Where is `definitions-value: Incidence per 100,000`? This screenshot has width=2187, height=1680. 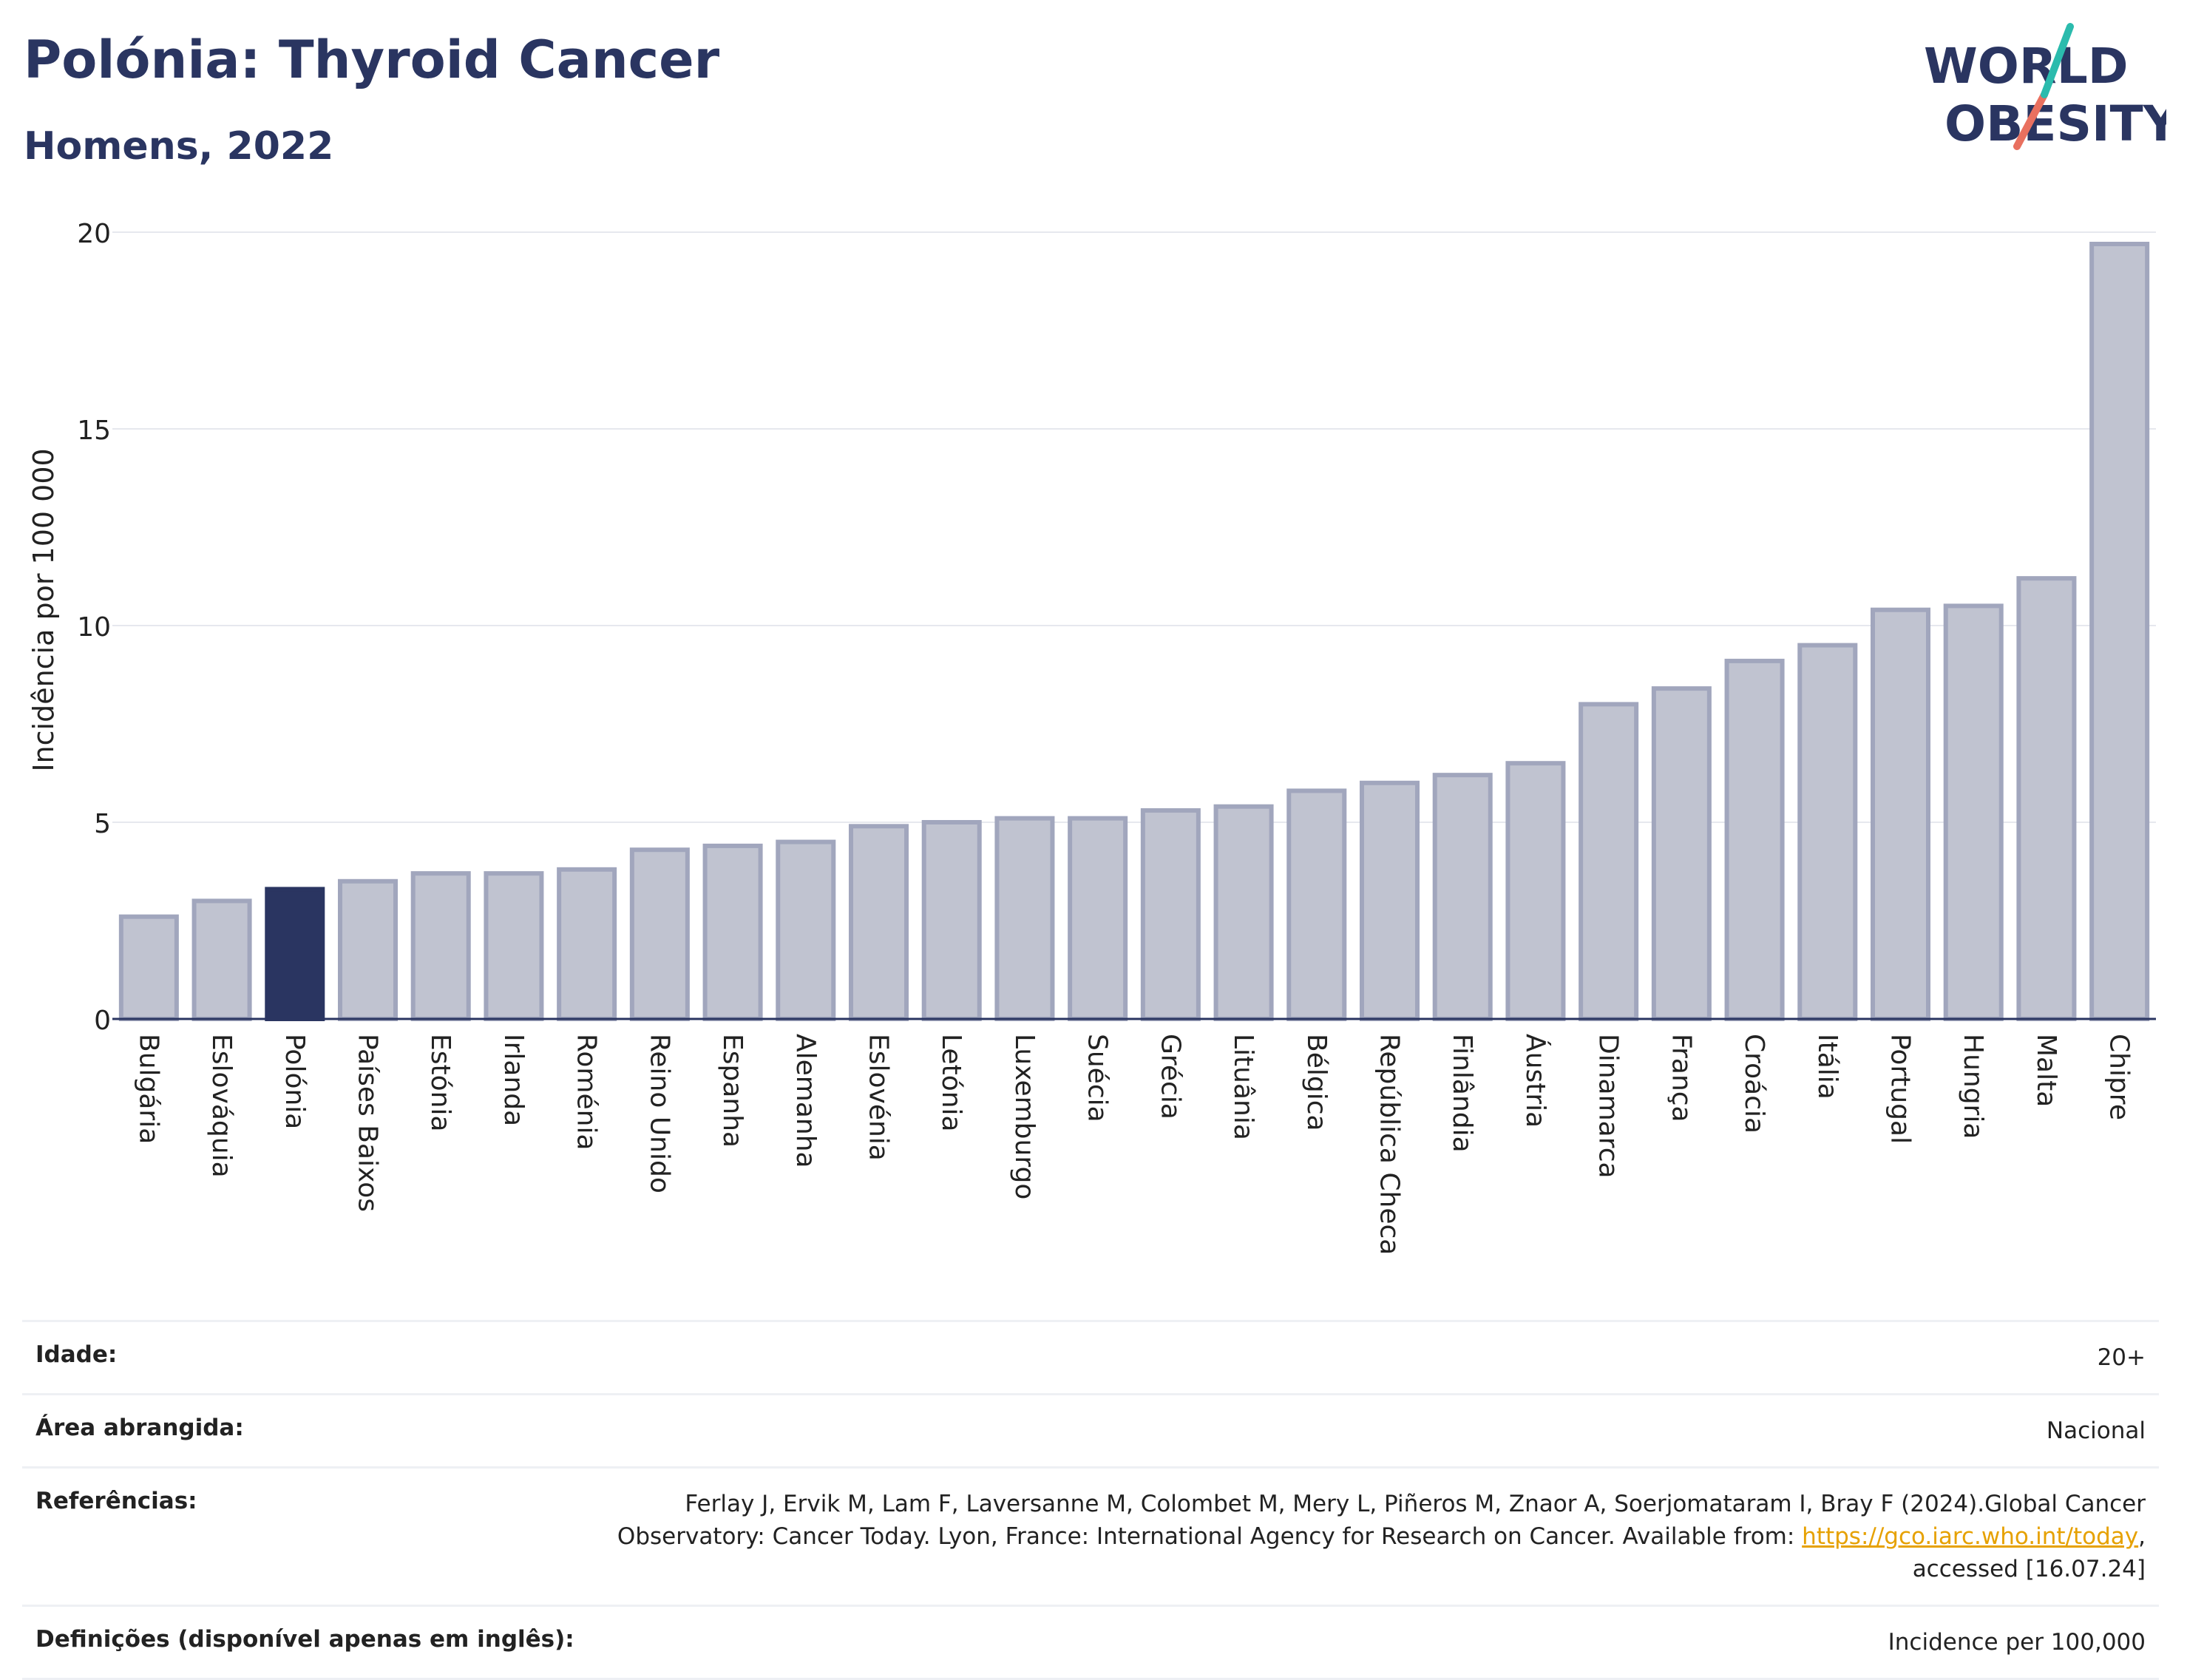 definitions-value: Incidence per 100,000 is located at coordinates (2017, 1642).